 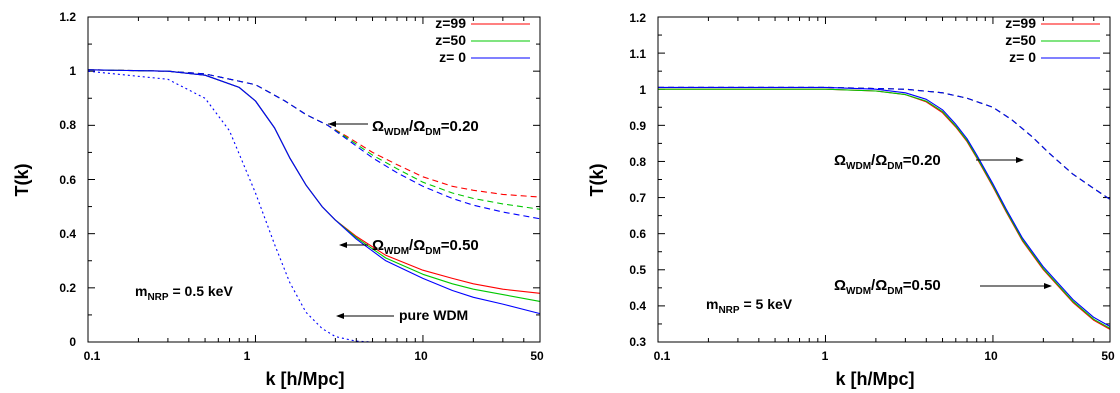 I want to click on annotation-mass: mNRP = 0.5 keV, so click(x=184, y=293).